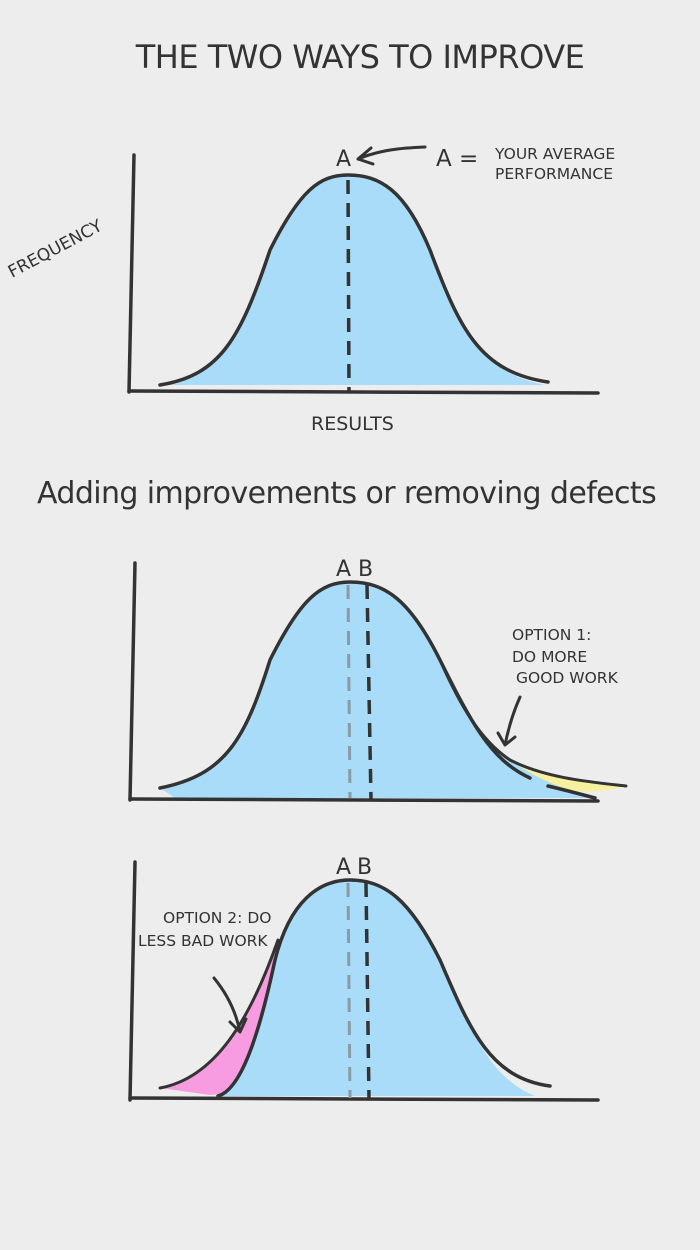 The width and height of the screenshot is (700, 1250). Describe the element at coordinates (391, 155) in the screenshot. I see `arrow-to-a-icon` at that location.